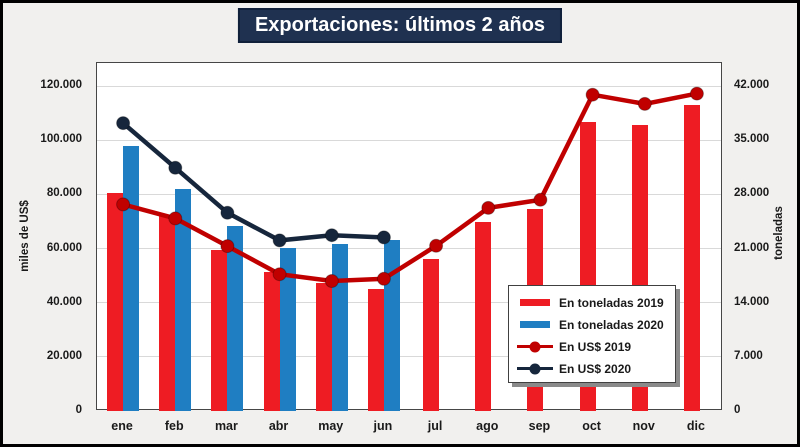  What do you see at coordinates (167, 313) in the screenshot?
I see `bar-toneladas-2019-feb` at bounding box center [167, 313].